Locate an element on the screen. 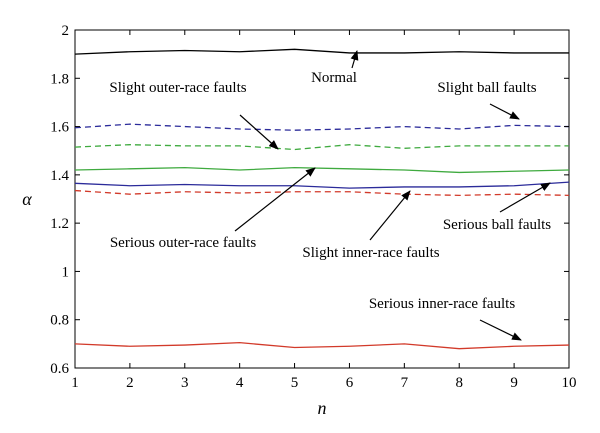 The width and height of the screenshot is (600, 433). x-tick-label: 8 is located at coordinates (459, 383).